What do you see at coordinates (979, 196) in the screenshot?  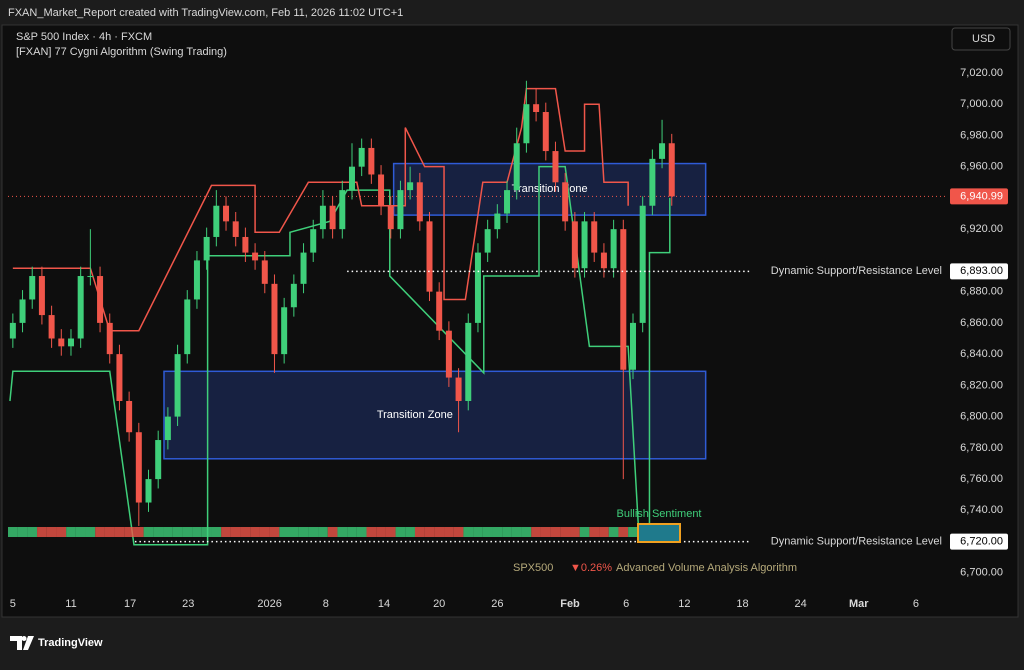 I see `last-price-box` at bounding box center [979, 196].